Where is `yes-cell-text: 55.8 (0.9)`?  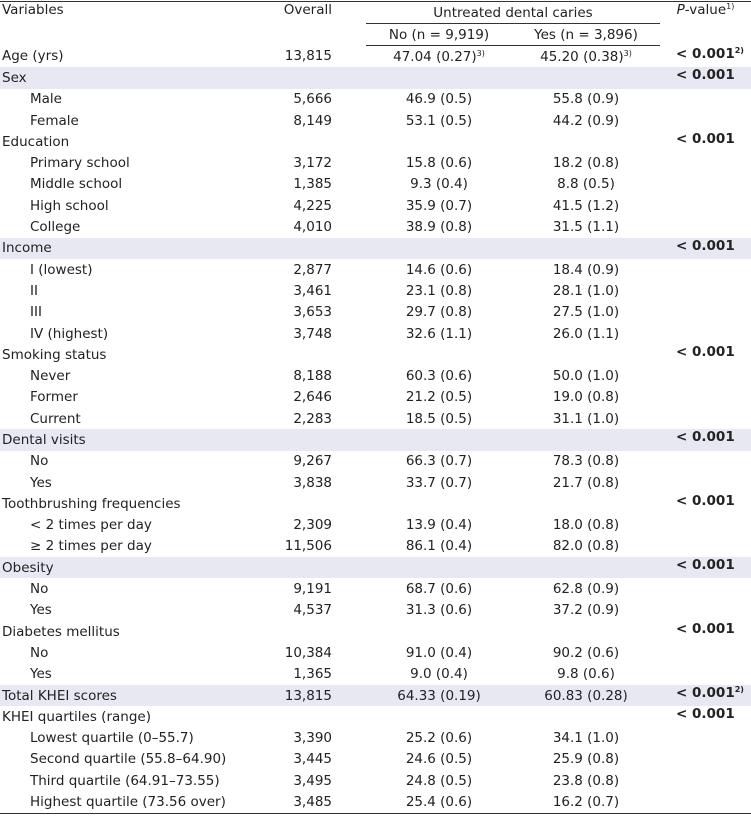
yes-cell-text: 55.8 (0.9) is located at coordinates (586, 99).